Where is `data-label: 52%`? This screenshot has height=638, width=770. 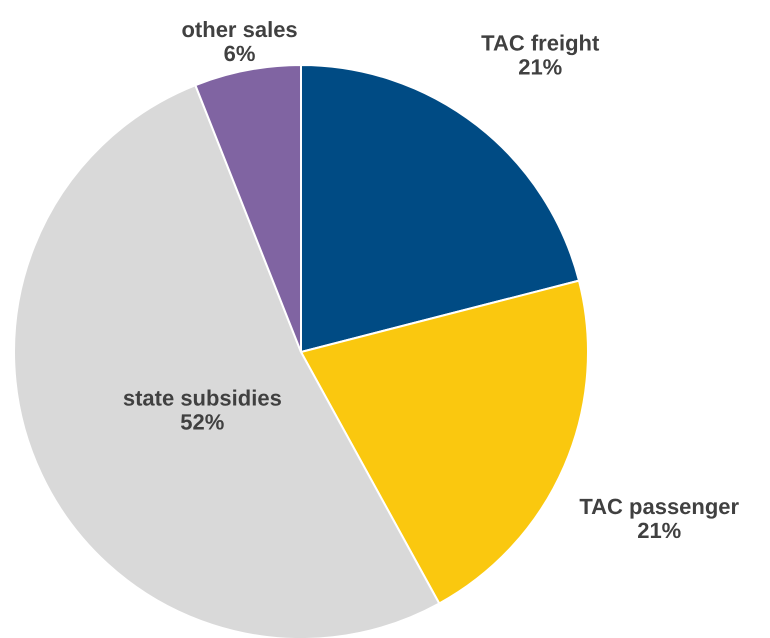 data-label: 52% is located at coordinates (202, 421).